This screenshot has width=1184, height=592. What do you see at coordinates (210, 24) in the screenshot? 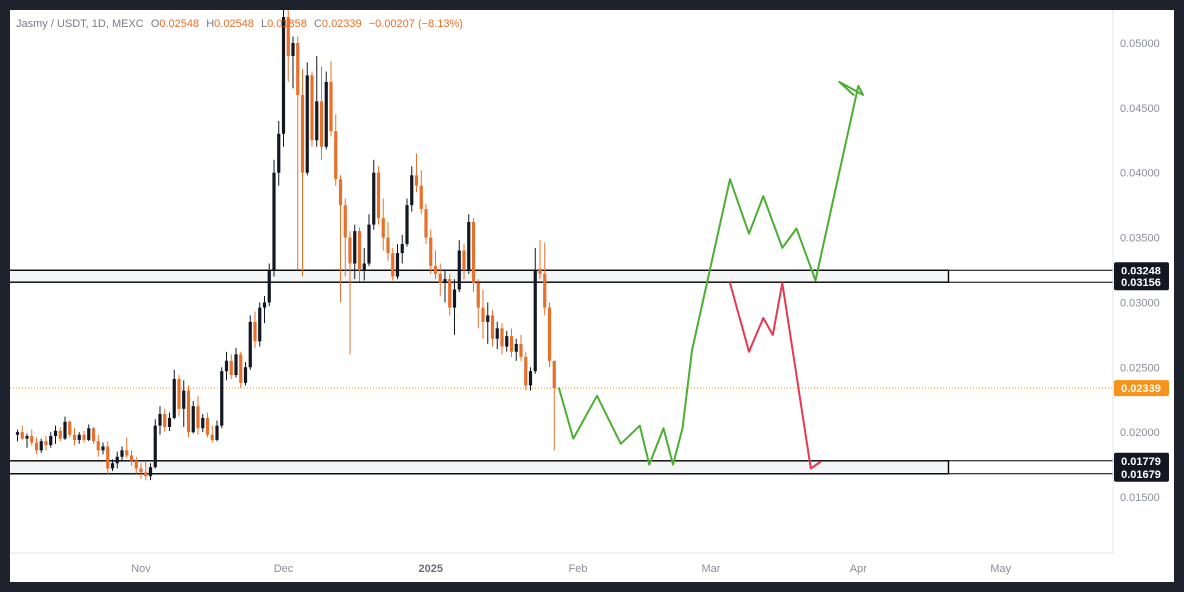
I see `high-label: H` at bounding box center [210, 24].